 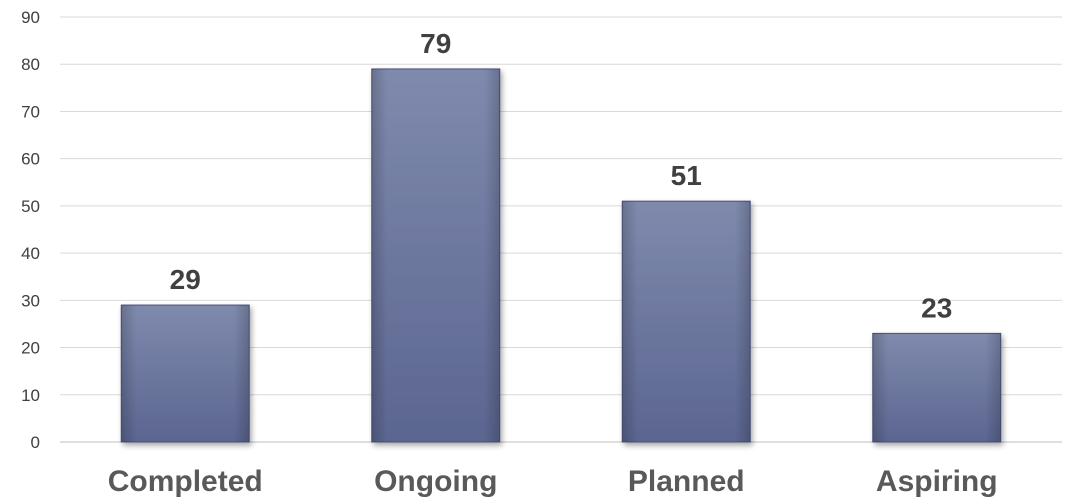 What do you see at coordinates (30, 348) in the screenshot?
I see `y-tick-label: 20` at bounding box center [30, 348].